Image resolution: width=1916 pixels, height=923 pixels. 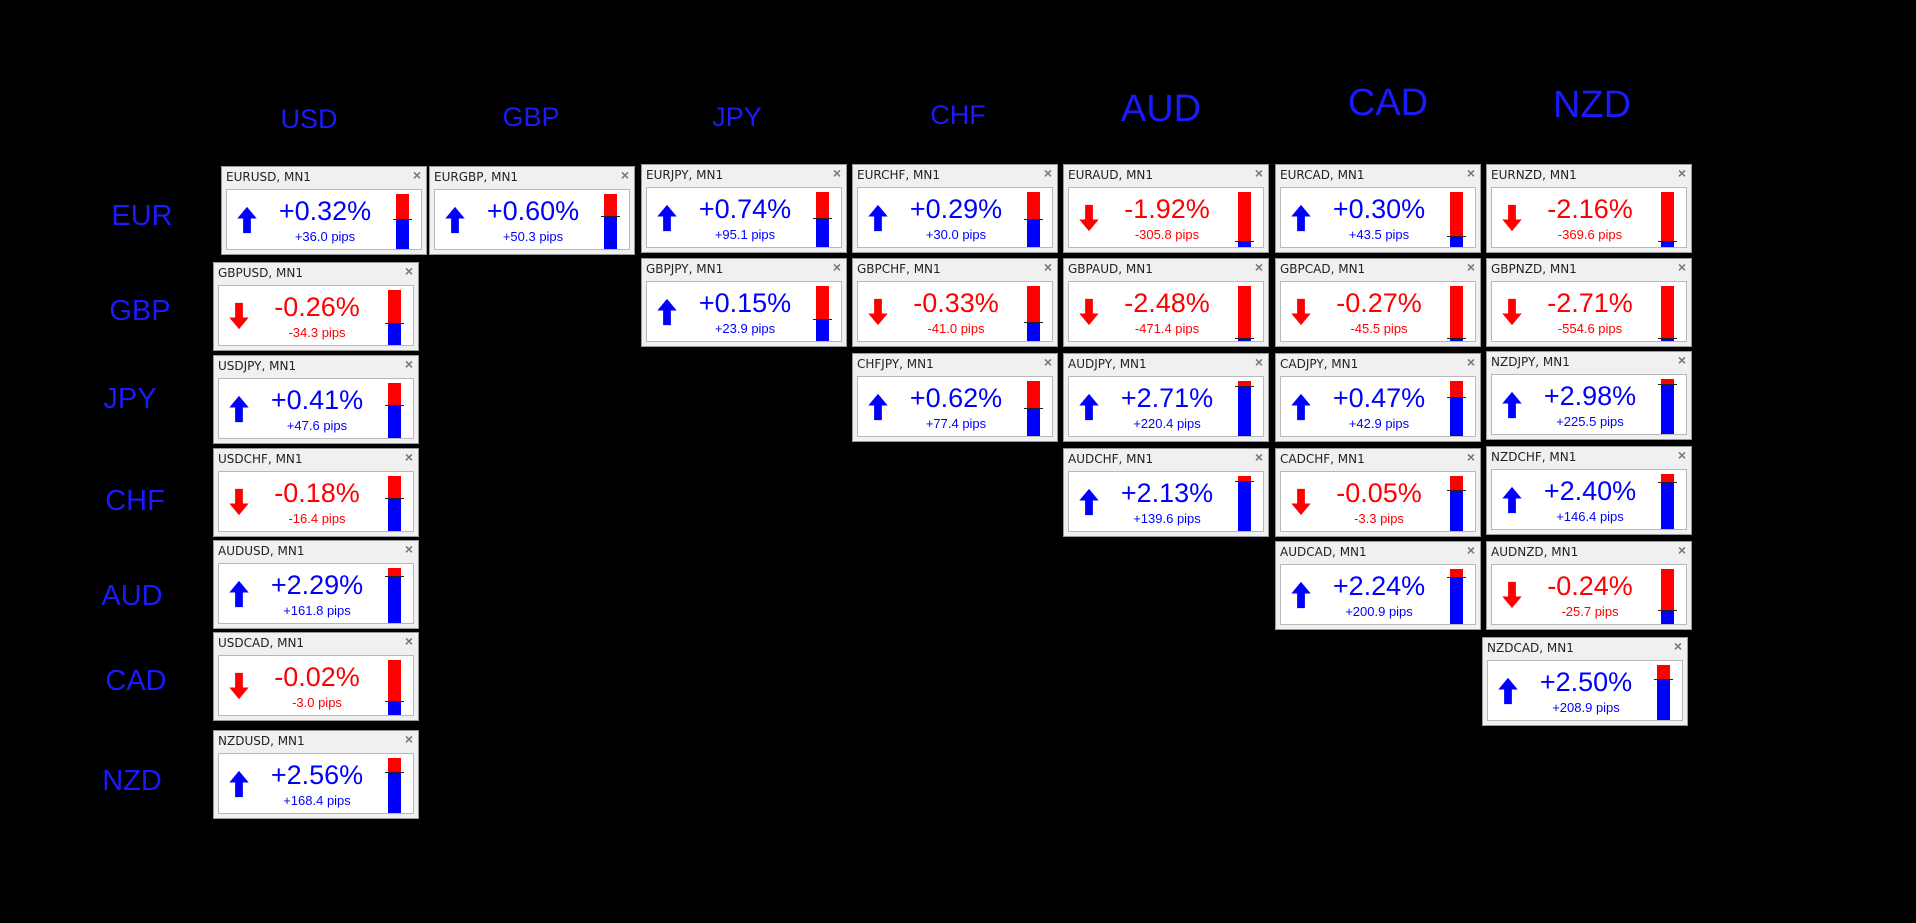 I want to click on panel-title: EURCAD, MN1, so click(x=1322, y=175).